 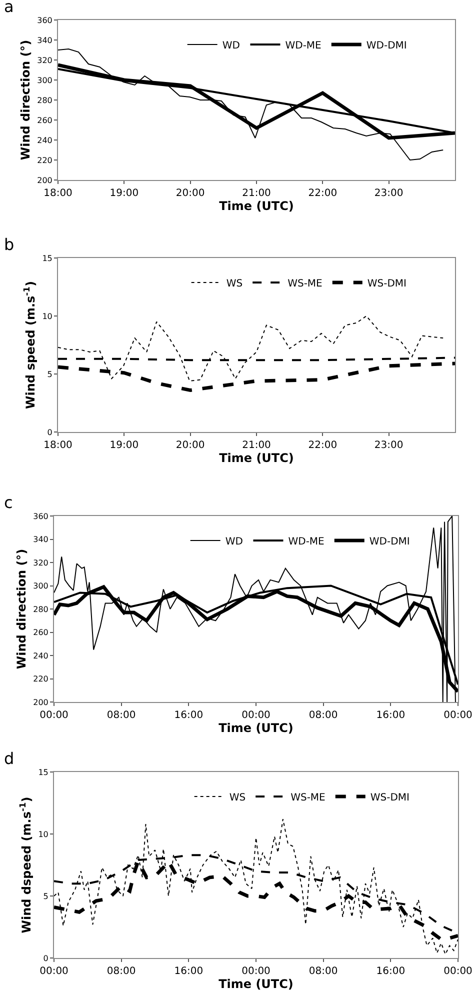 What do you see at coordinates (8, 502) in the screenshot?
I see `chart-title: c` at bounding box center [8, 502].